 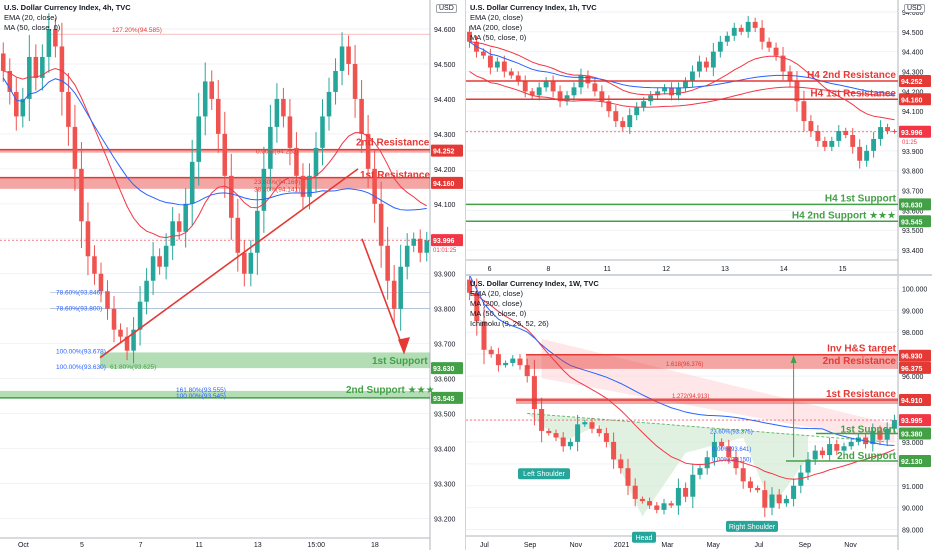 What do you see at coordinates (265, 360) in the screenshot?
I see `support-1-zone` at bounding box center [265, 360].